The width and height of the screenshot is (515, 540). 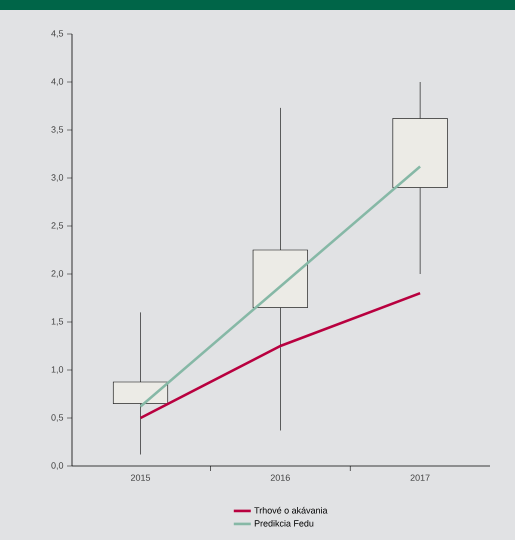 I want to click on x-tick-label: 2015, so click(x=140, y=477).